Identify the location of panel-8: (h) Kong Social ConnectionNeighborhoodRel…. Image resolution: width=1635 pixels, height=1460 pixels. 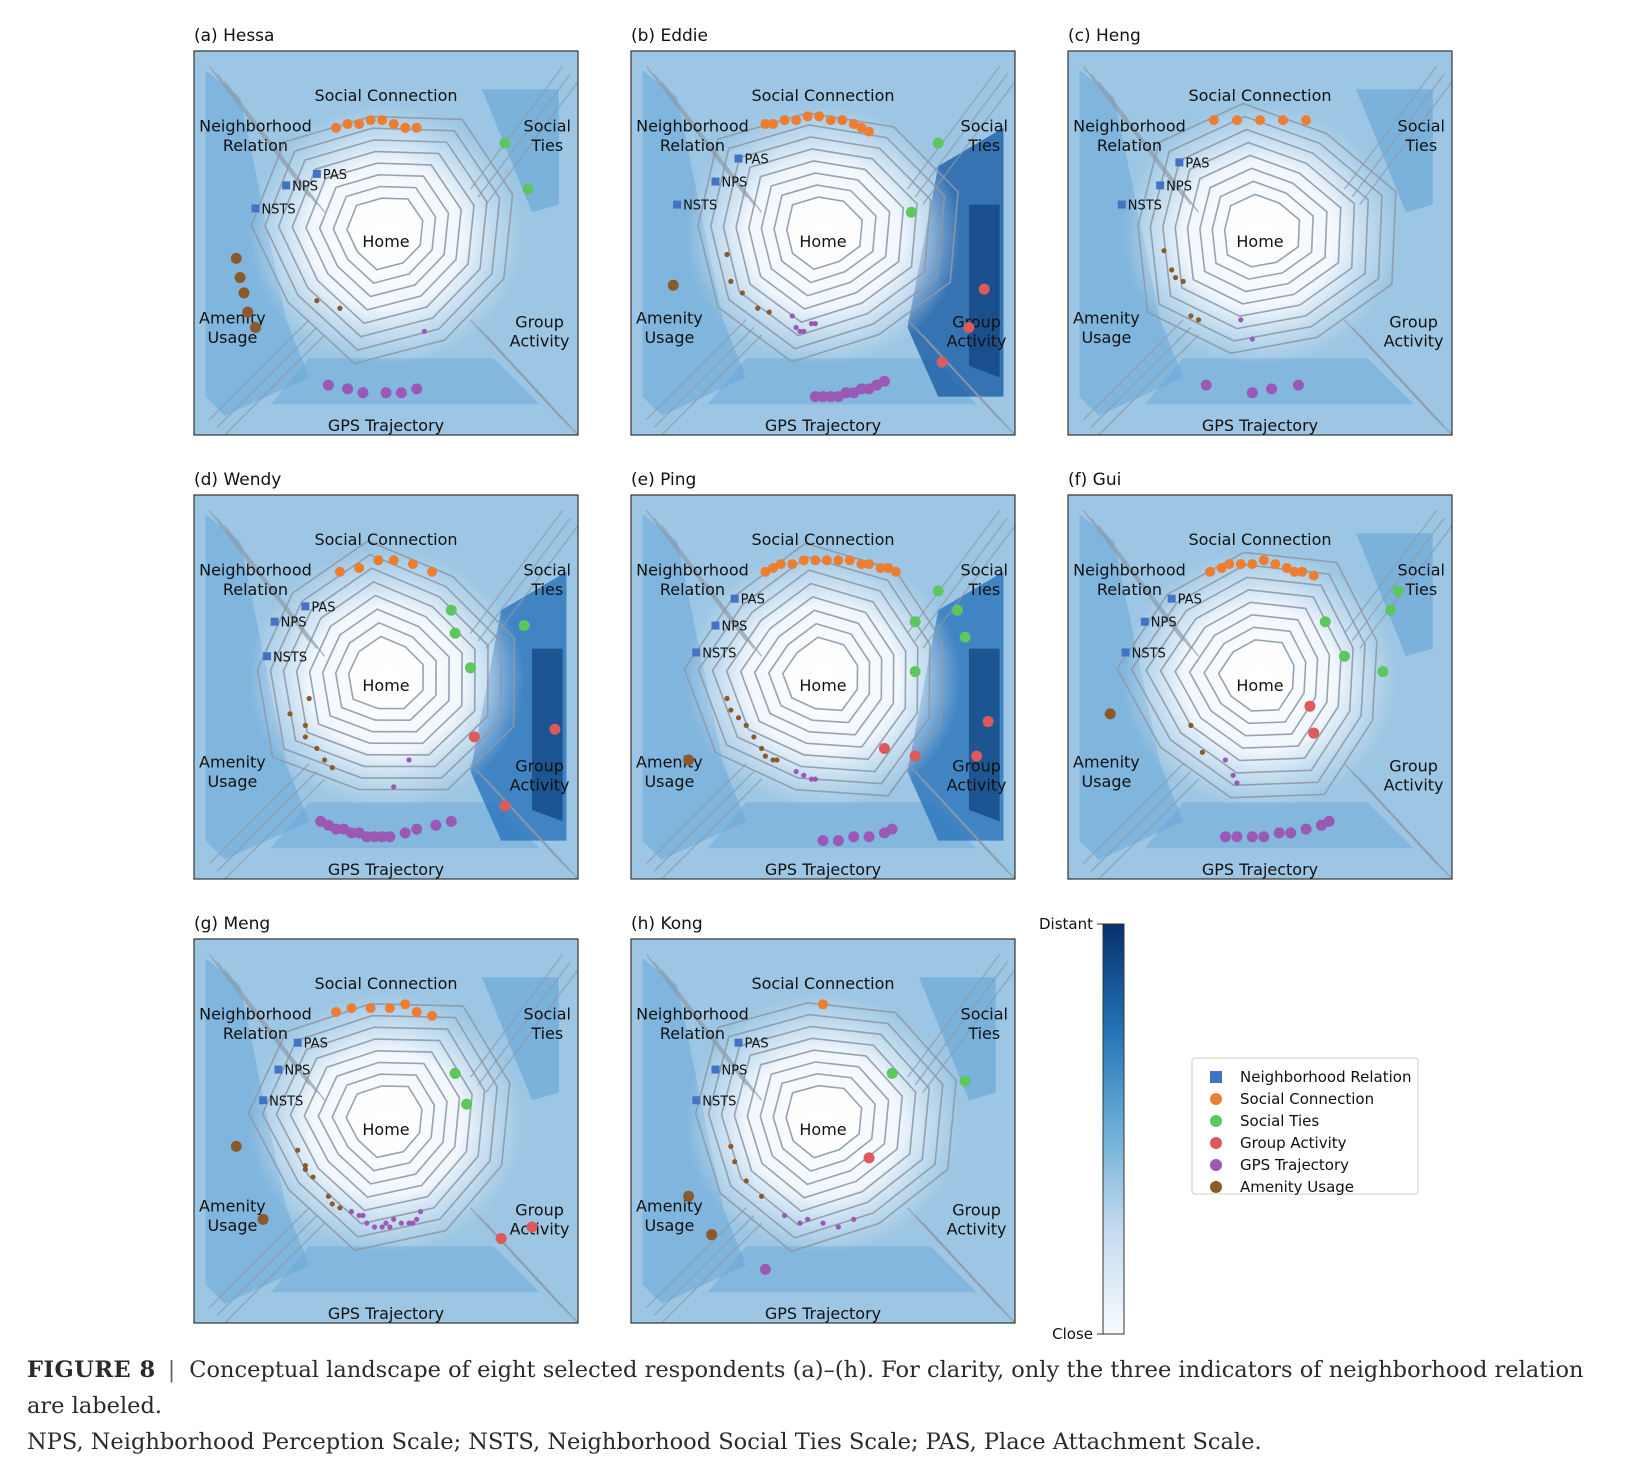
(823, 1119).